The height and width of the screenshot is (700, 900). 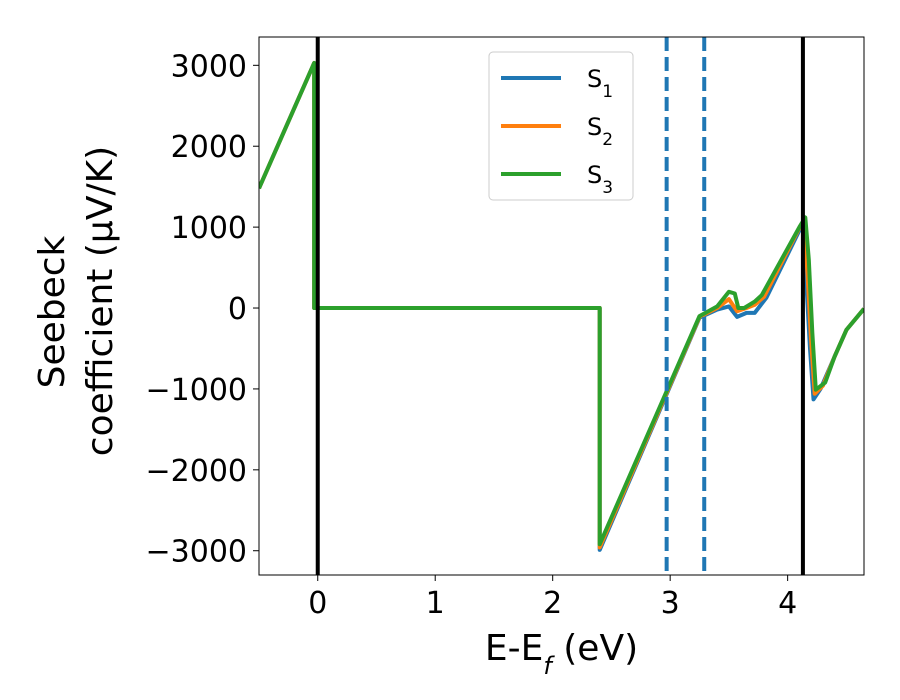 I want to click on x-tick-label: 3, so click(x=670, y=603).